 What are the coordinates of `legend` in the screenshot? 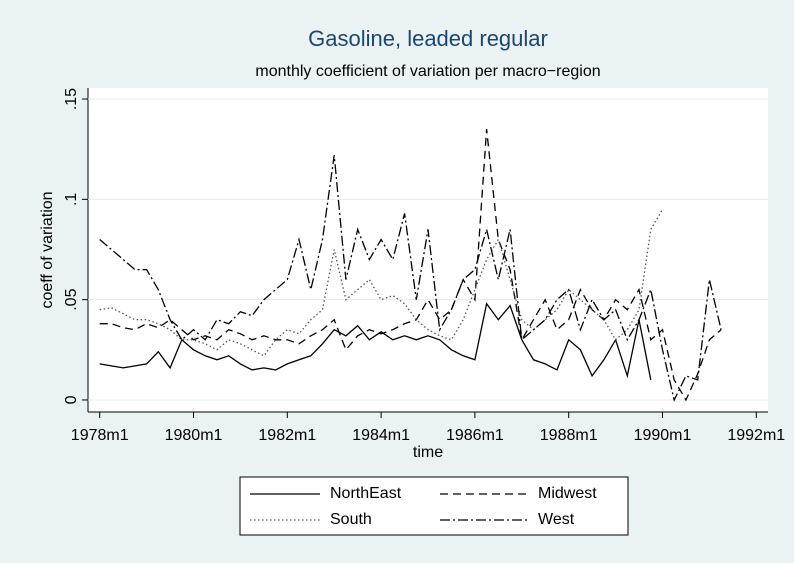 It's located at (434, 506).